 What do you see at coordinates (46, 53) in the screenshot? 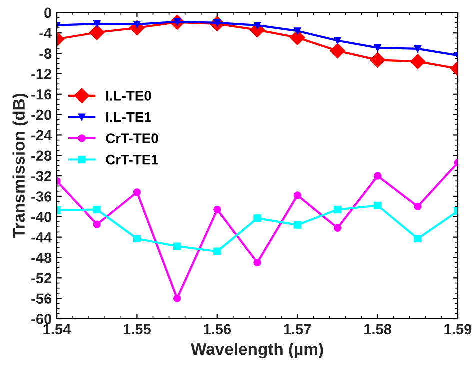
I see `y-tick-label: -8` at bounding box center [46, 53].